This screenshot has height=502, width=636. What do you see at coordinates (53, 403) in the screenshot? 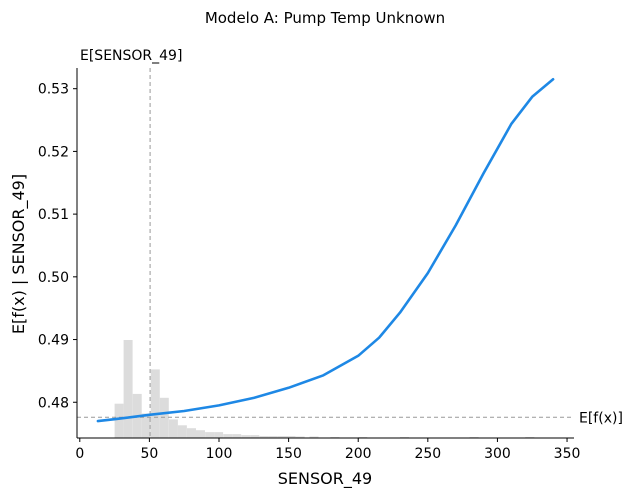
I see `y-tick-label: 0.48` at bounding box center [53, 403].